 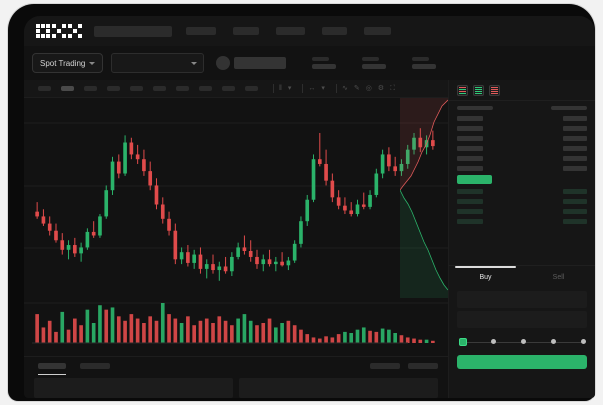 I want to click on slider-handle, so click(x=463, y=342).